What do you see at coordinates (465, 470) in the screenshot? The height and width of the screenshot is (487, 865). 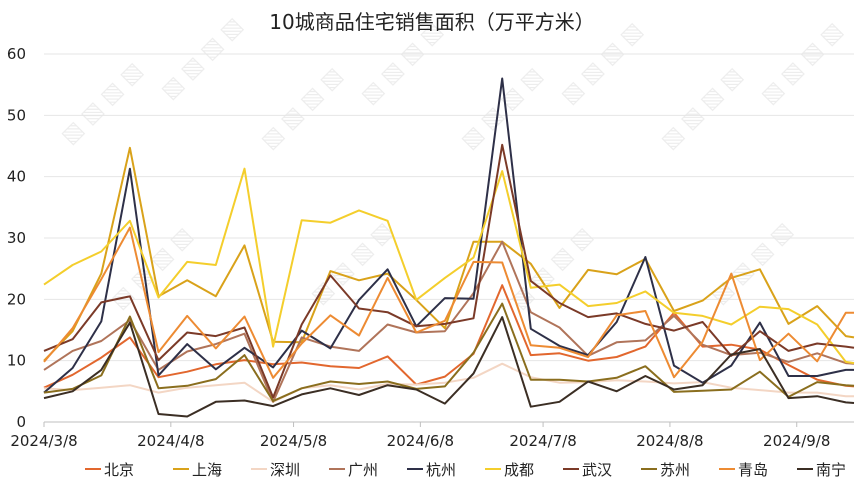 I see `legend: 北京 上海 深圳 广州 杭州 成都 武汉 苏州 青岛 南宁` at bounding box center [465, 470].